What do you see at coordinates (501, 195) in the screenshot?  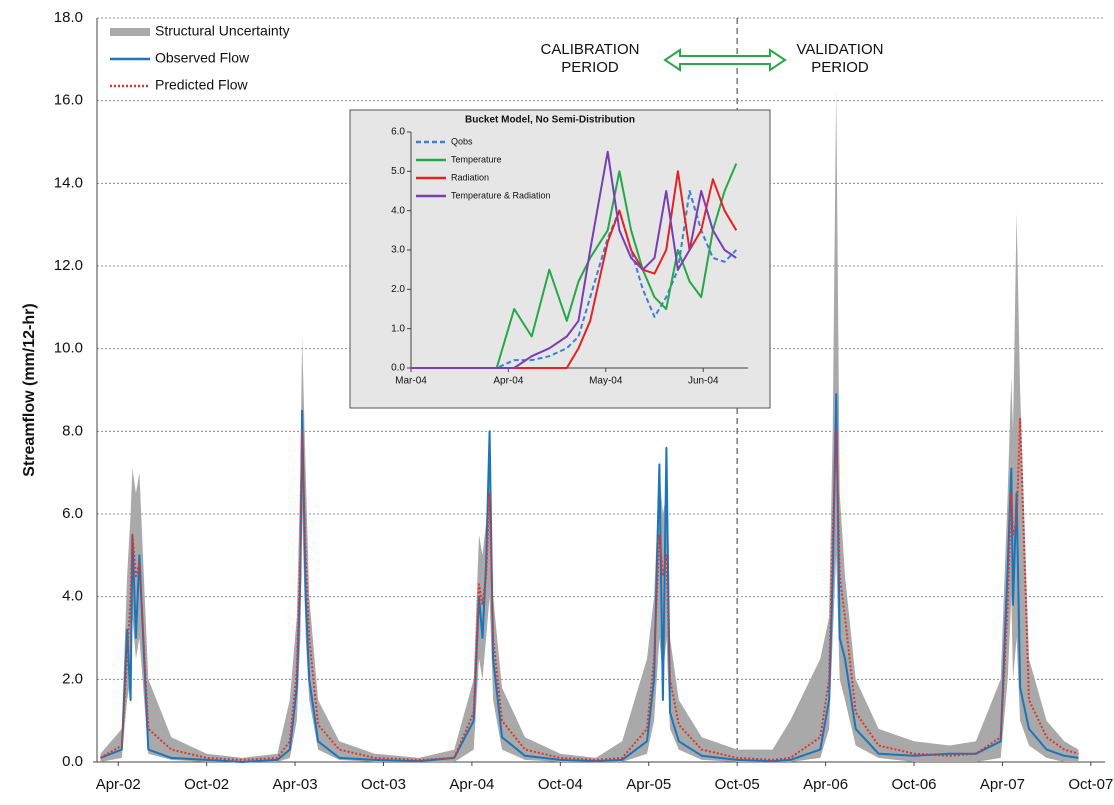 I see `legend-label: Temperature & Radiation` at bounding box center [501, 195].